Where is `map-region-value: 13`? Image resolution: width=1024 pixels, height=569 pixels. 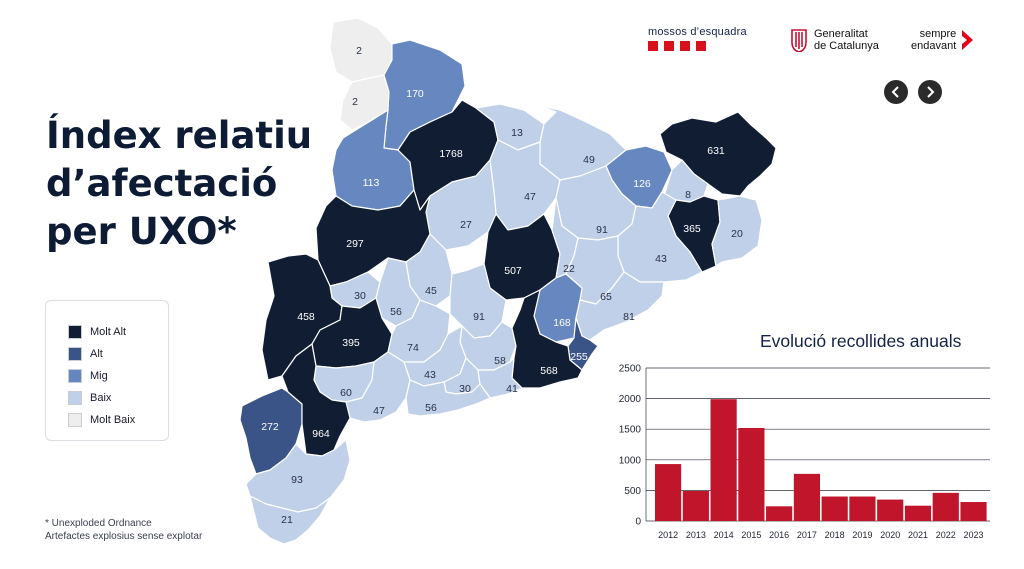 map-region-value: 13 is located at coordinates (517, 133).